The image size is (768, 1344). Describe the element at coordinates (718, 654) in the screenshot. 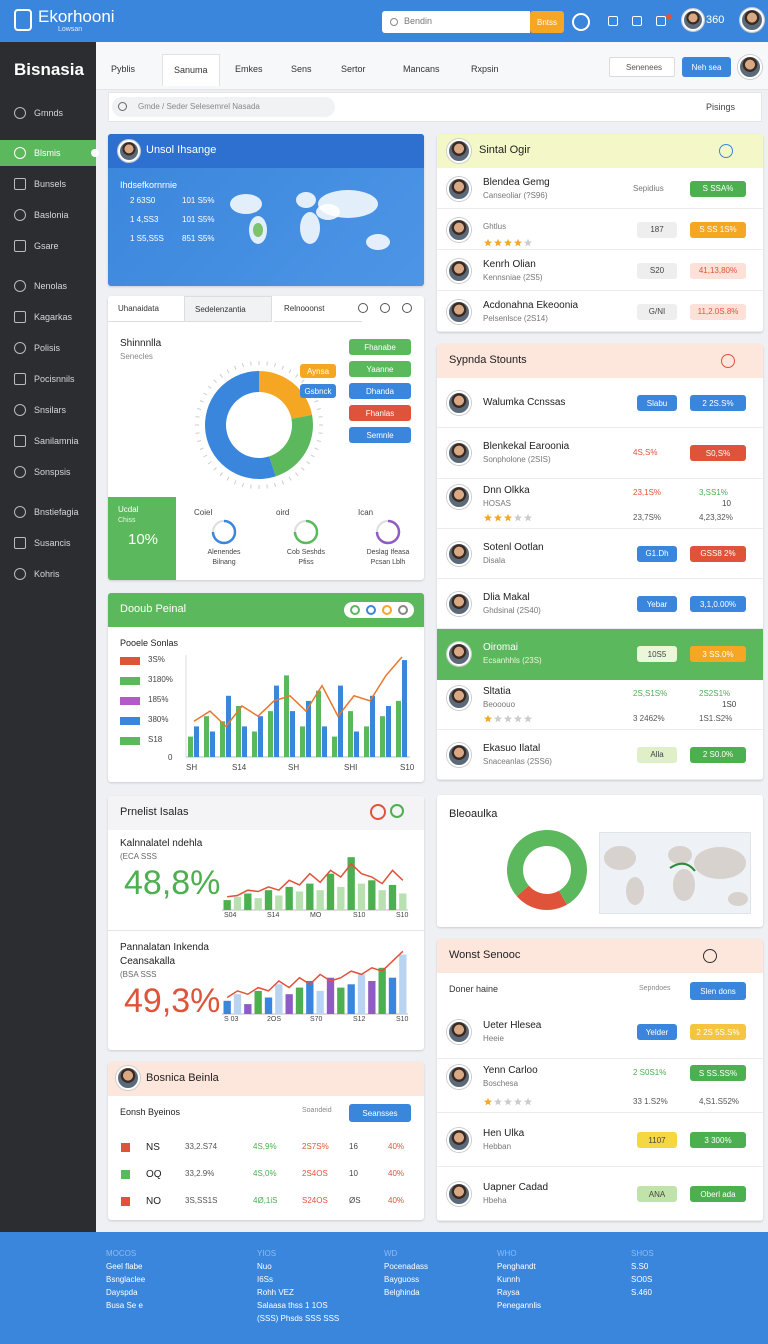

I see `row-badge: 3 SS.0%` at that location.